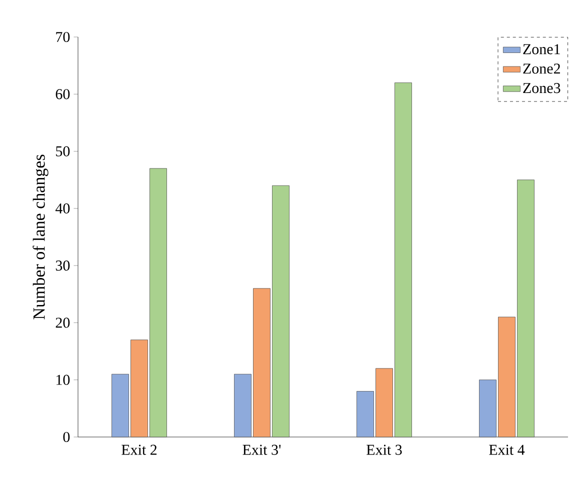 The image size is (580, 485). Describe the element at coordinates (40, 237) in the screenshot. I see `y-axis-title: Number of lane changes` at that location.